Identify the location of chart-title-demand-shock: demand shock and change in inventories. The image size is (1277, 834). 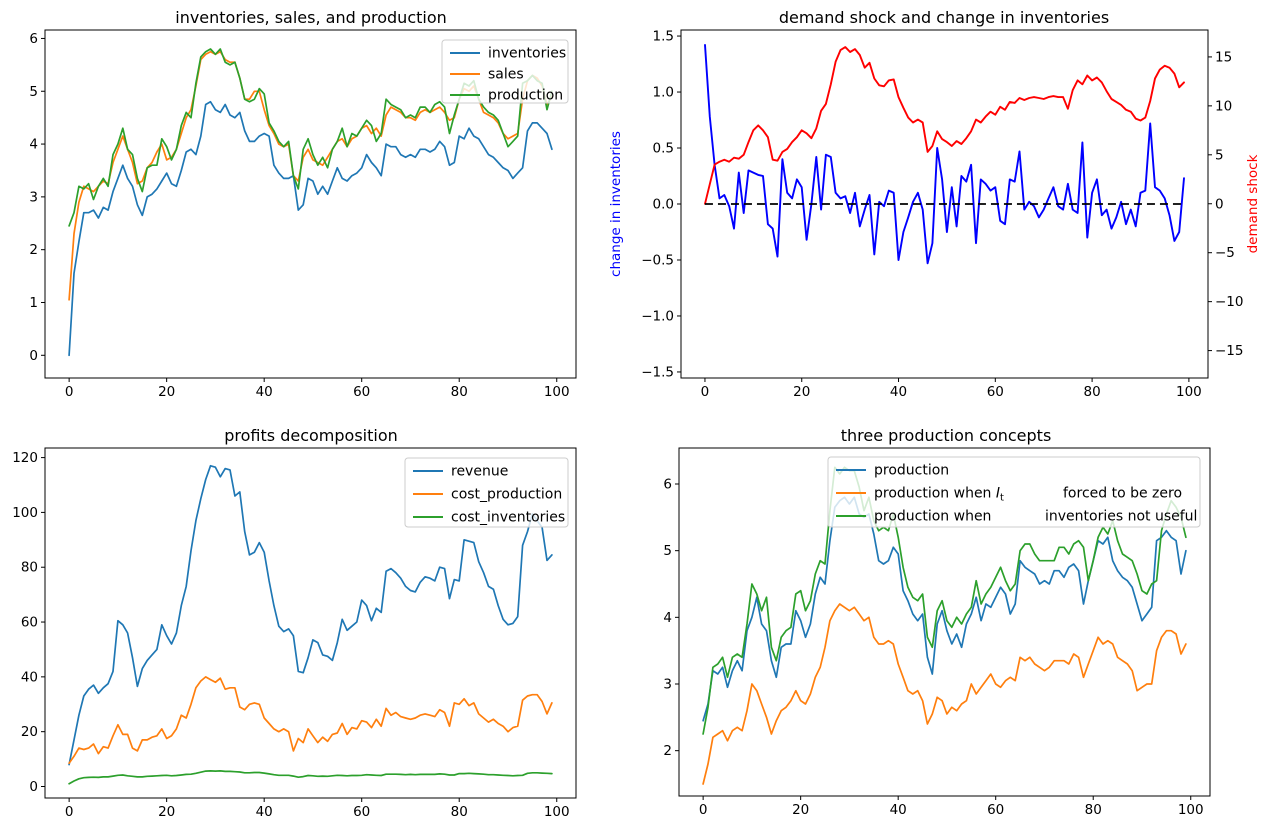
(944, 17).